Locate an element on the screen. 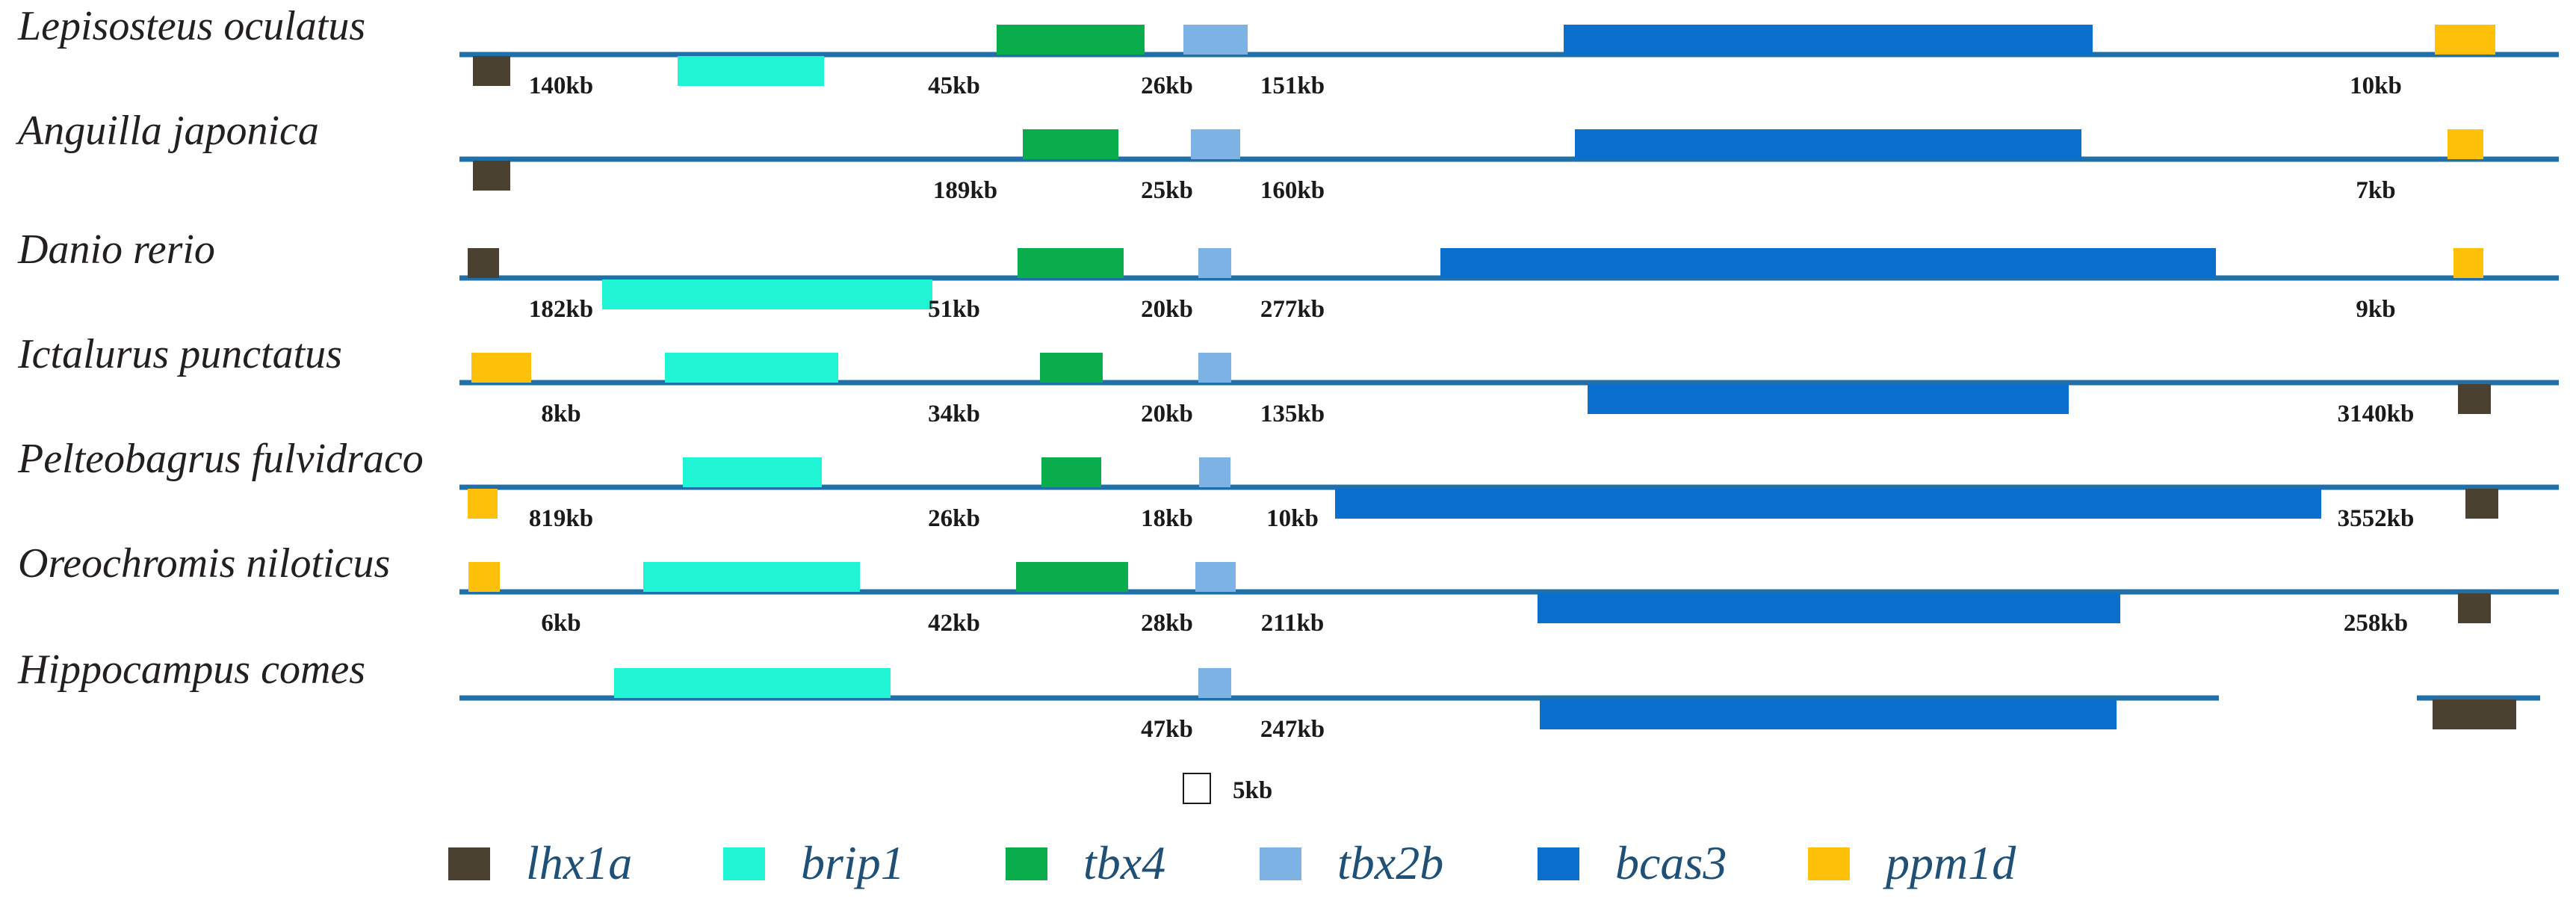 The image size is (2576, 905). species-row: Danio rerio 182kb 51kb 20kb 277kb 9kb is located at coordinates (1288, 274).